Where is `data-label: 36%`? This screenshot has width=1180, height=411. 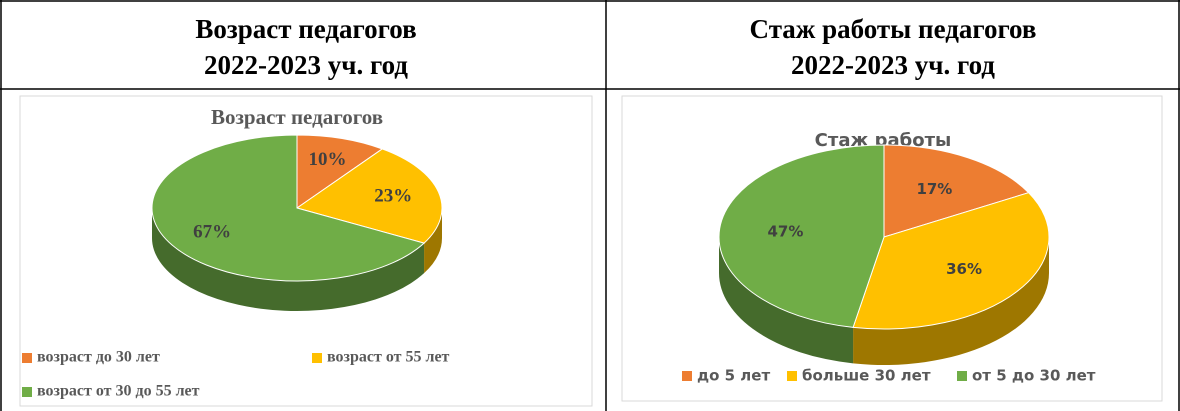 data-label: 36% is located at coordinates (964, 269).